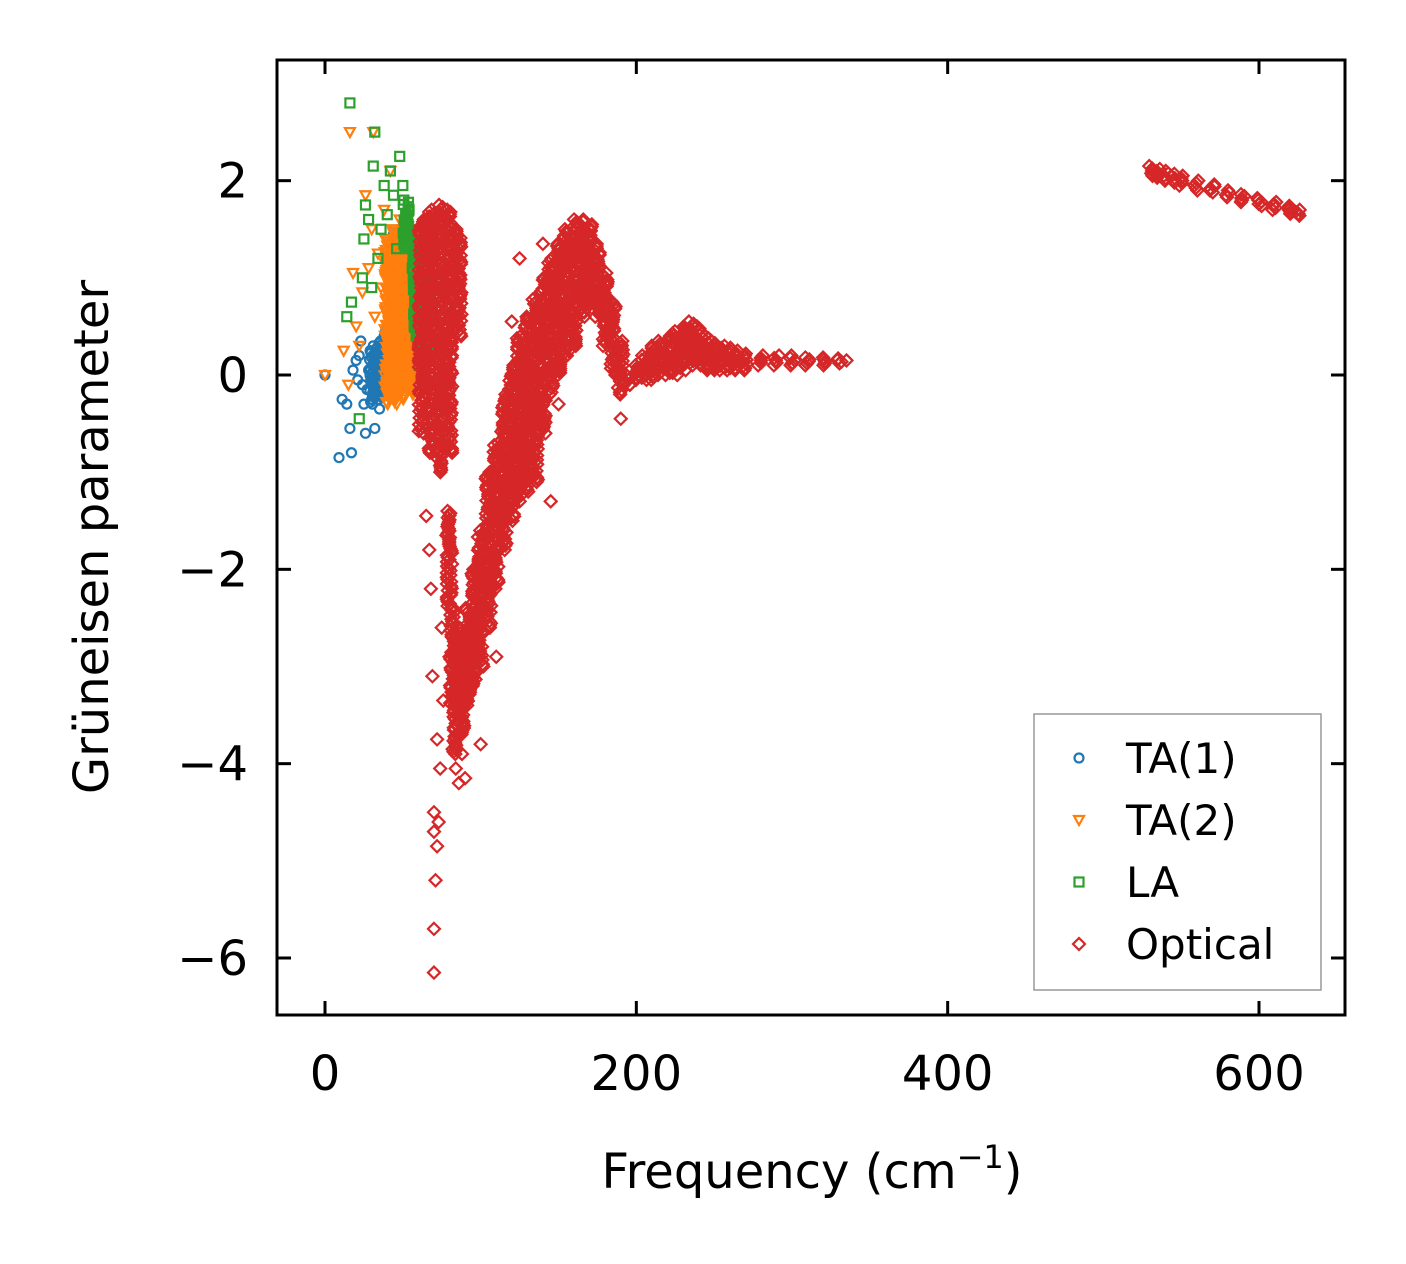 The height and width of the screenshot is (1264, 1406). What do you see at coordinates (1013, 1172) in the screenshot?
I see `x-axis-label-suffix: )` at bounding box center [1013, 1172].